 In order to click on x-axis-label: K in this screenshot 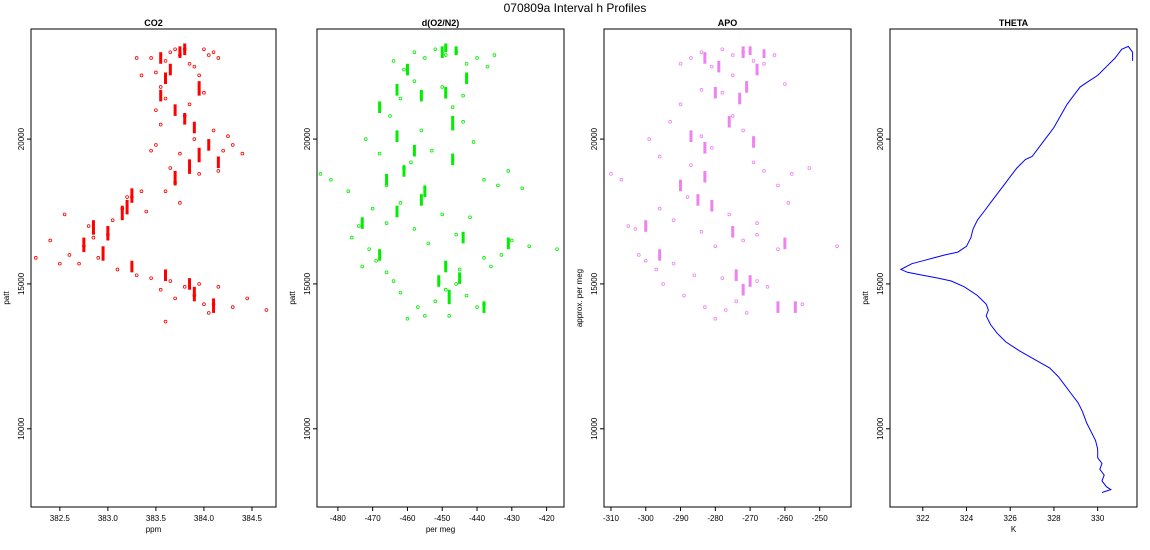, I will do `click(1014, 529)`.